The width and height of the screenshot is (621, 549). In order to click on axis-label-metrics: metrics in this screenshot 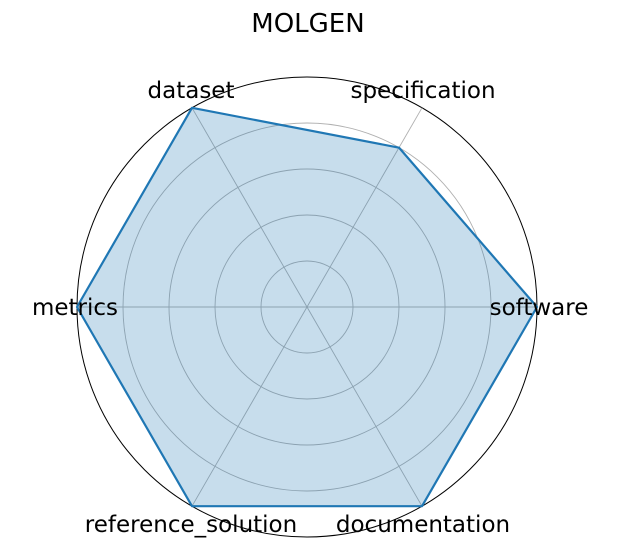, I will do `click(75, 308)`.